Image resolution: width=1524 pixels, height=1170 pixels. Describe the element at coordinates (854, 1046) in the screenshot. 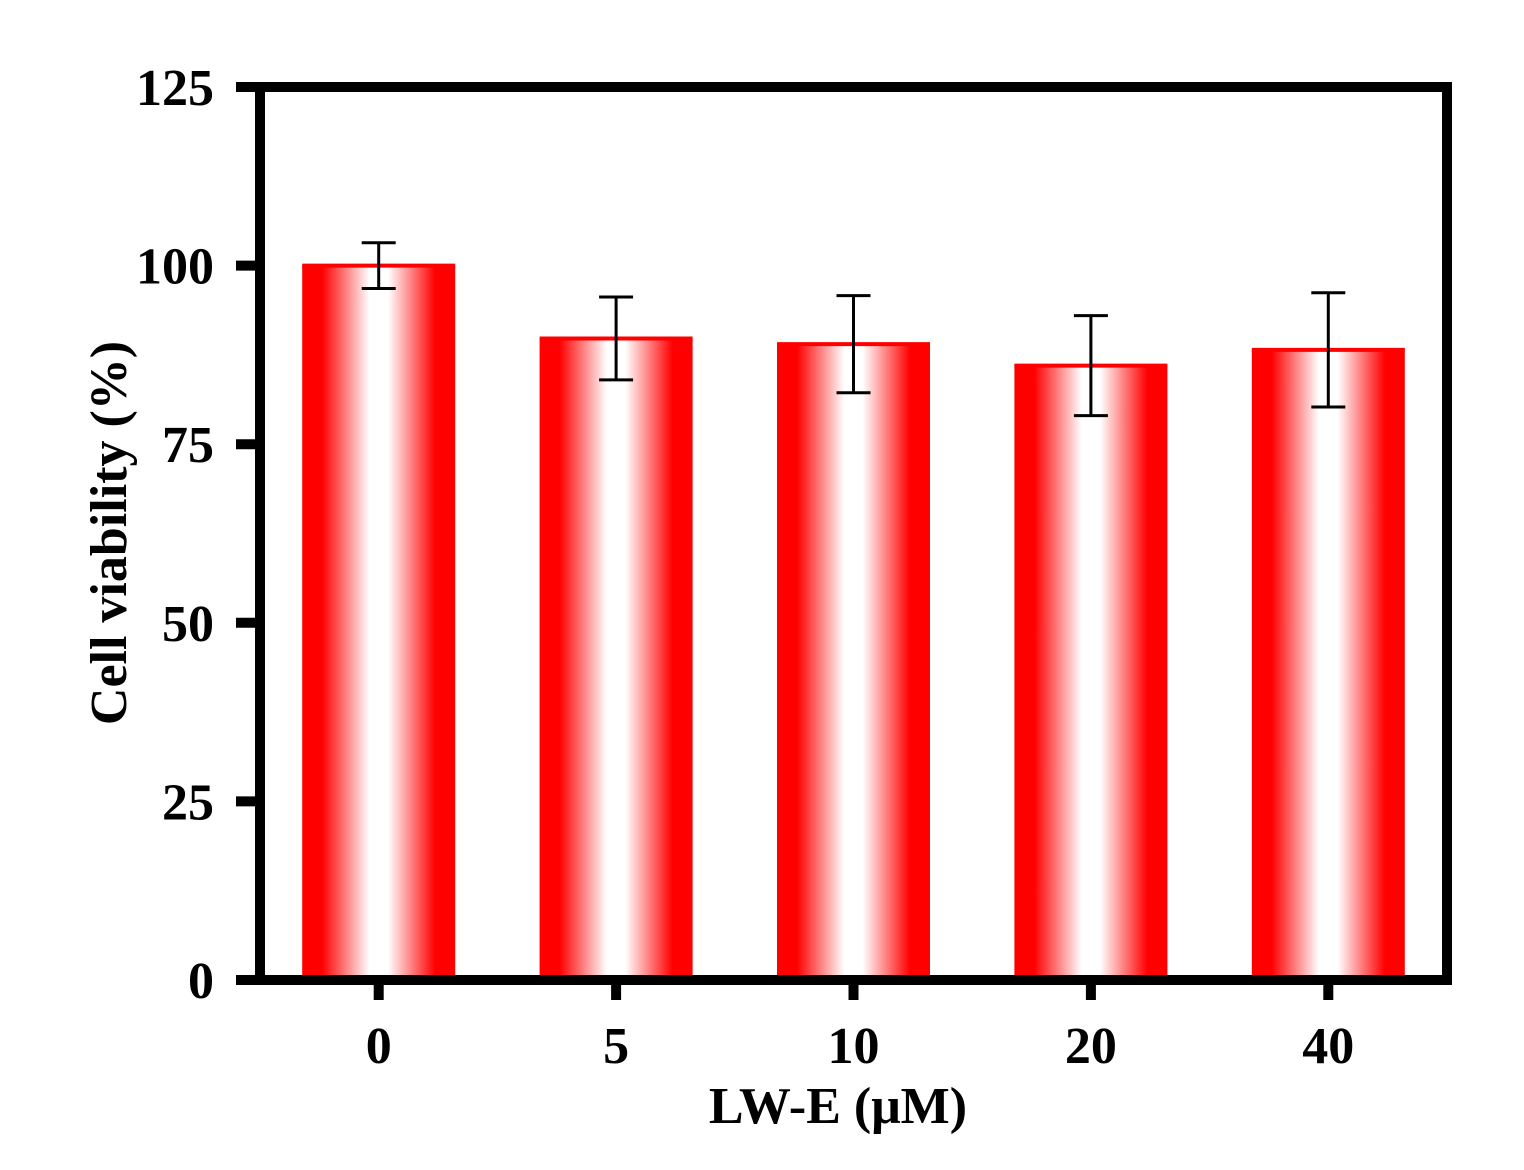

I see `x-tick-label-10: 10` at that location.